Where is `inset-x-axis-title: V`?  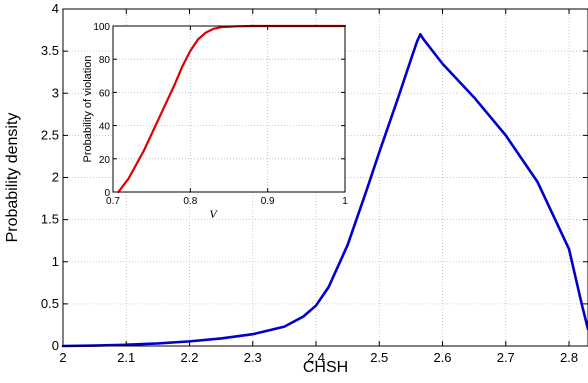
inset-x-axis-title: V is located at coordinates (213, 214).